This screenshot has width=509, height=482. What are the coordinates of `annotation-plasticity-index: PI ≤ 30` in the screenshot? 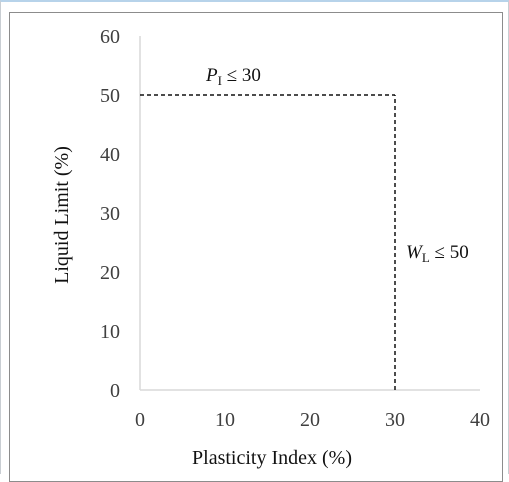 It's located at (233, 76).